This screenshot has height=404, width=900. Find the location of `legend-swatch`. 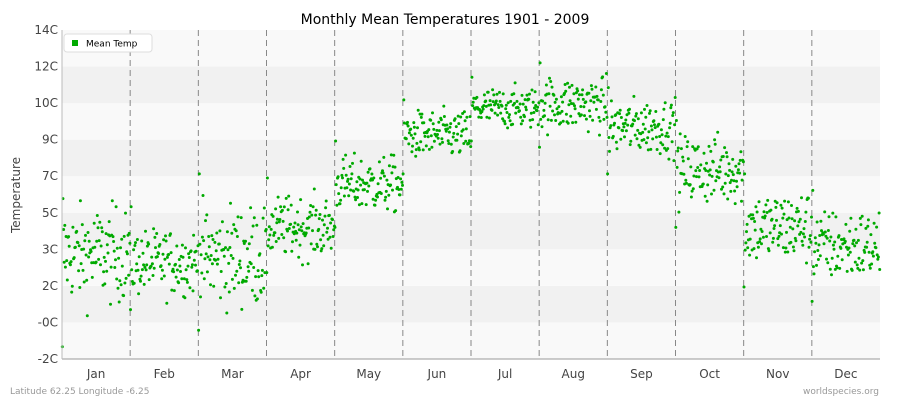

legend-swatch is located at coordinates (75, 43).